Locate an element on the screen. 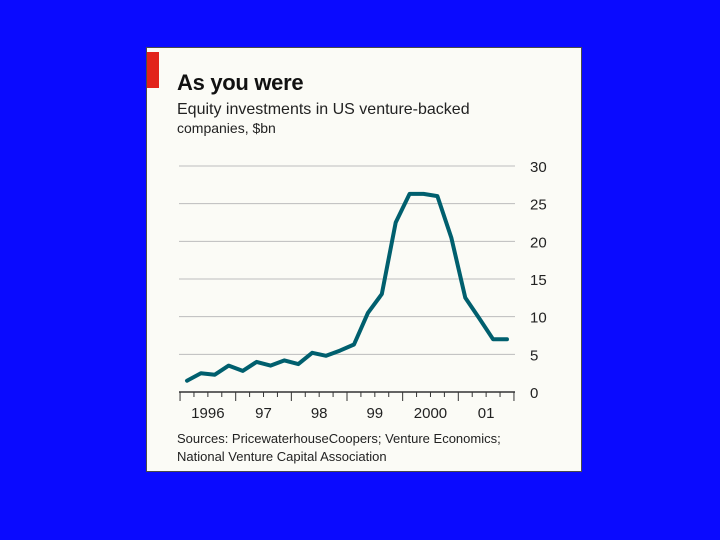  x-tick-label: 97 is located at coordinates (263, 413).